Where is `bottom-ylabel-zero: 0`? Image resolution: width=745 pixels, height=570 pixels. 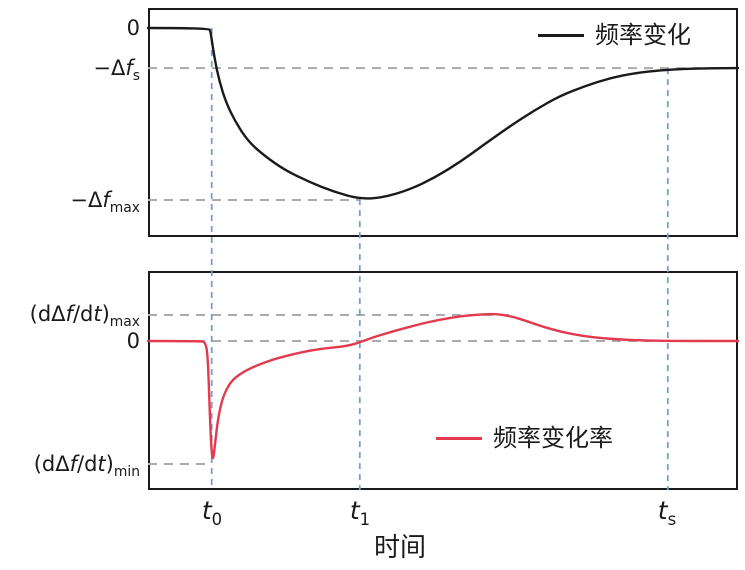
bottom-ylabel-zero: 0 is located at coordinates (70, 341).